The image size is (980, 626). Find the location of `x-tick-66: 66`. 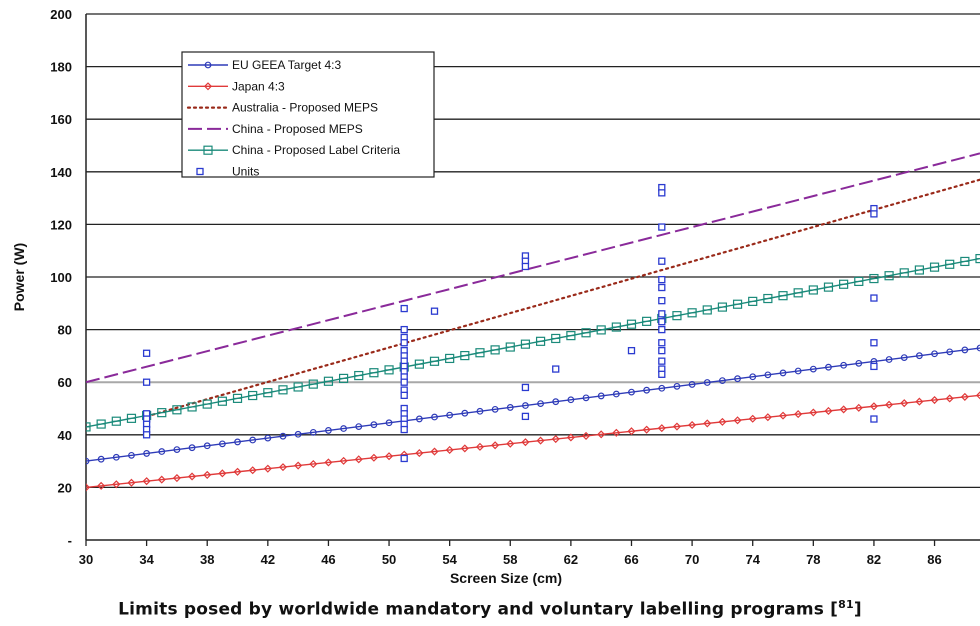

x-tick-66: 66 is located at coordinates (631, 559).